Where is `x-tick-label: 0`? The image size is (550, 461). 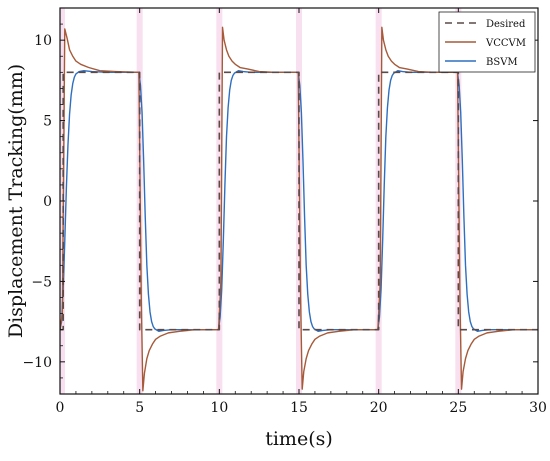 x-tick-label: 0 is located at coordinates (60, 408).